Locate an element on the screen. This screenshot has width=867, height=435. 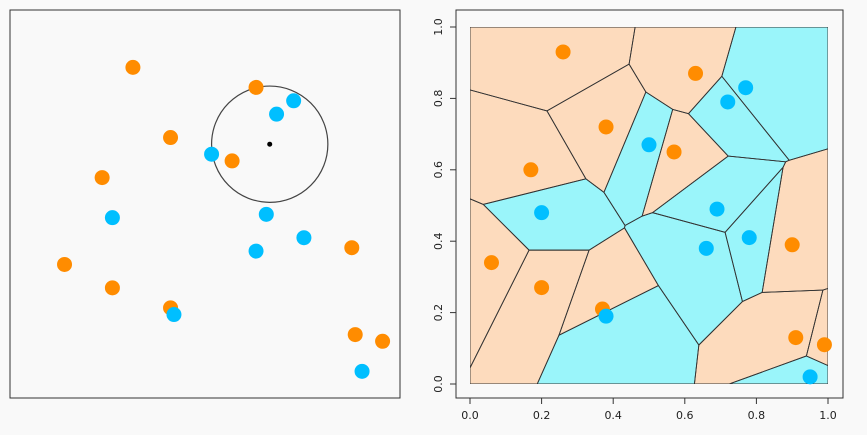
x-tick-label: 0.6 is located at coordinates (685, 415).